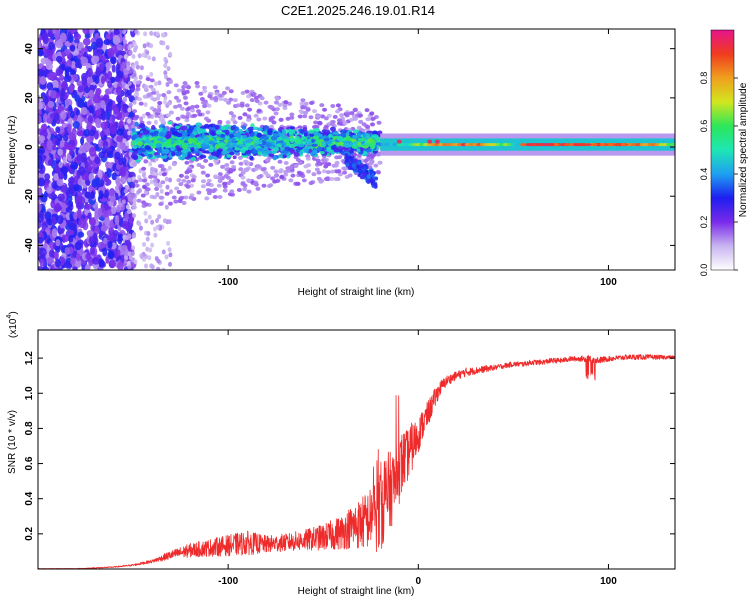  I want to click on snr-y-label: SNR (10 * v/v), so click(12, 442).